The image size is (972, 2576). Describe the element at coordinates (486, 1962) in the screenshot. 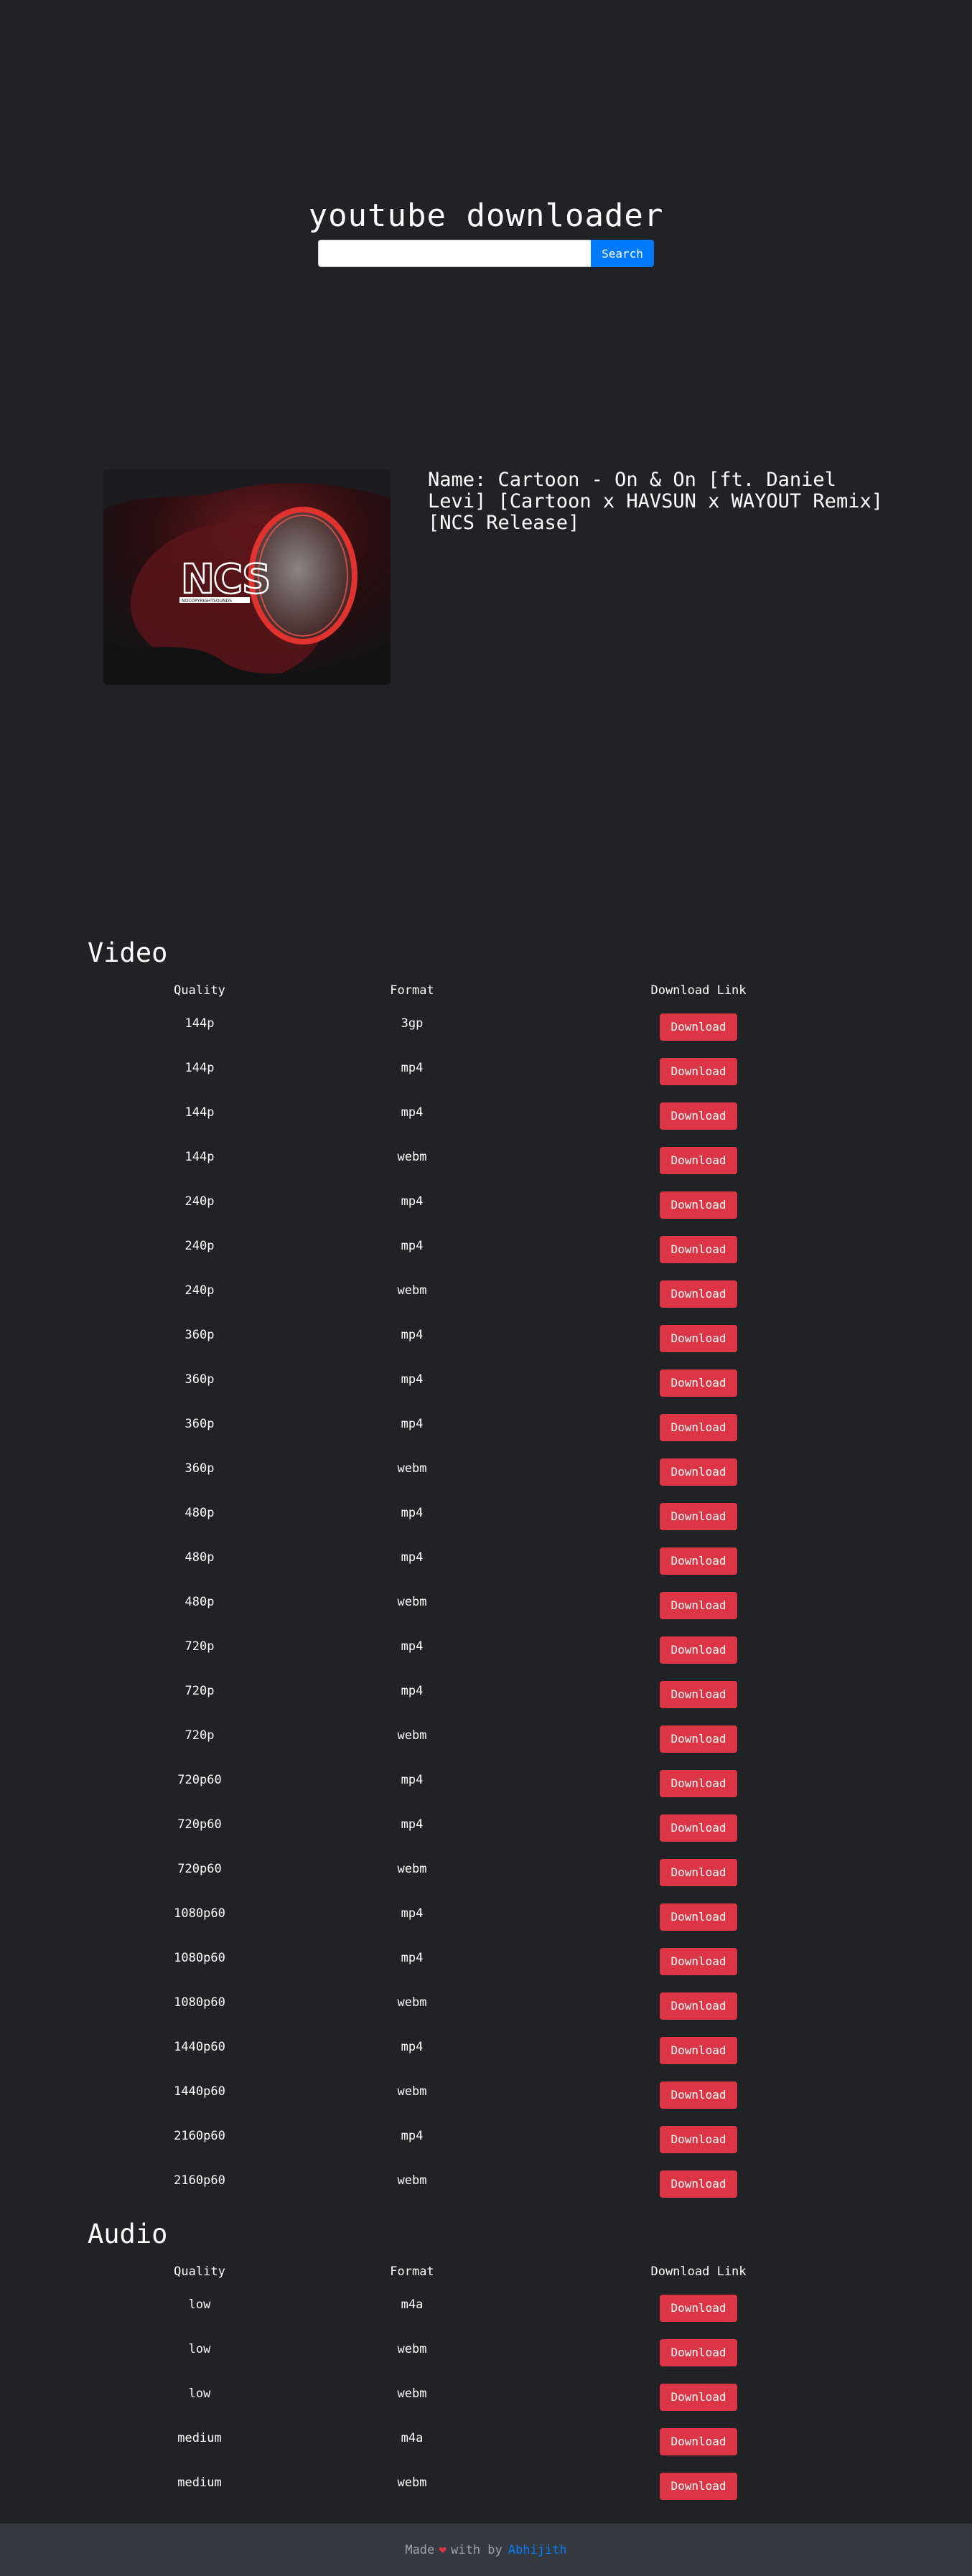

I see `table-row: 1080p60 mp4 Download` at that location.